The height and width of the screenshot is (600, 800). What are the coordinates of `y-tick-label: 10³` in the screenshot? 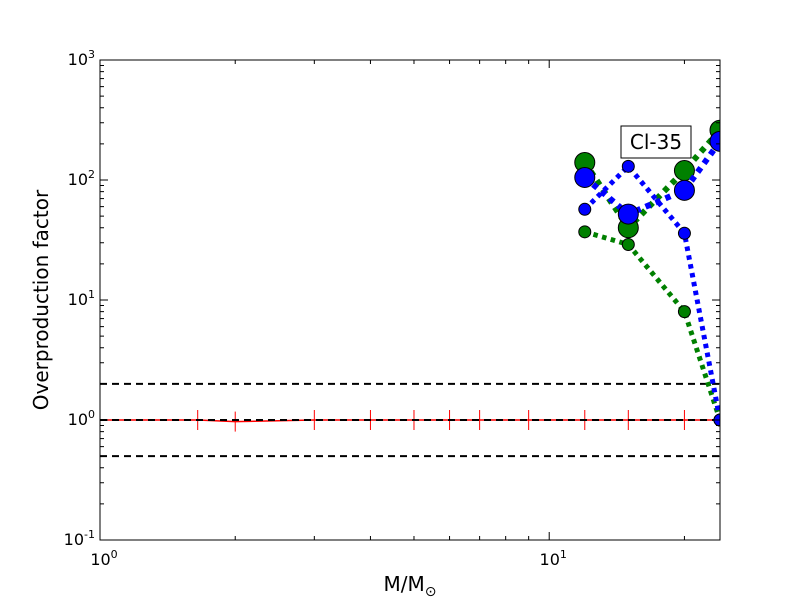 It's located at (81, 58).